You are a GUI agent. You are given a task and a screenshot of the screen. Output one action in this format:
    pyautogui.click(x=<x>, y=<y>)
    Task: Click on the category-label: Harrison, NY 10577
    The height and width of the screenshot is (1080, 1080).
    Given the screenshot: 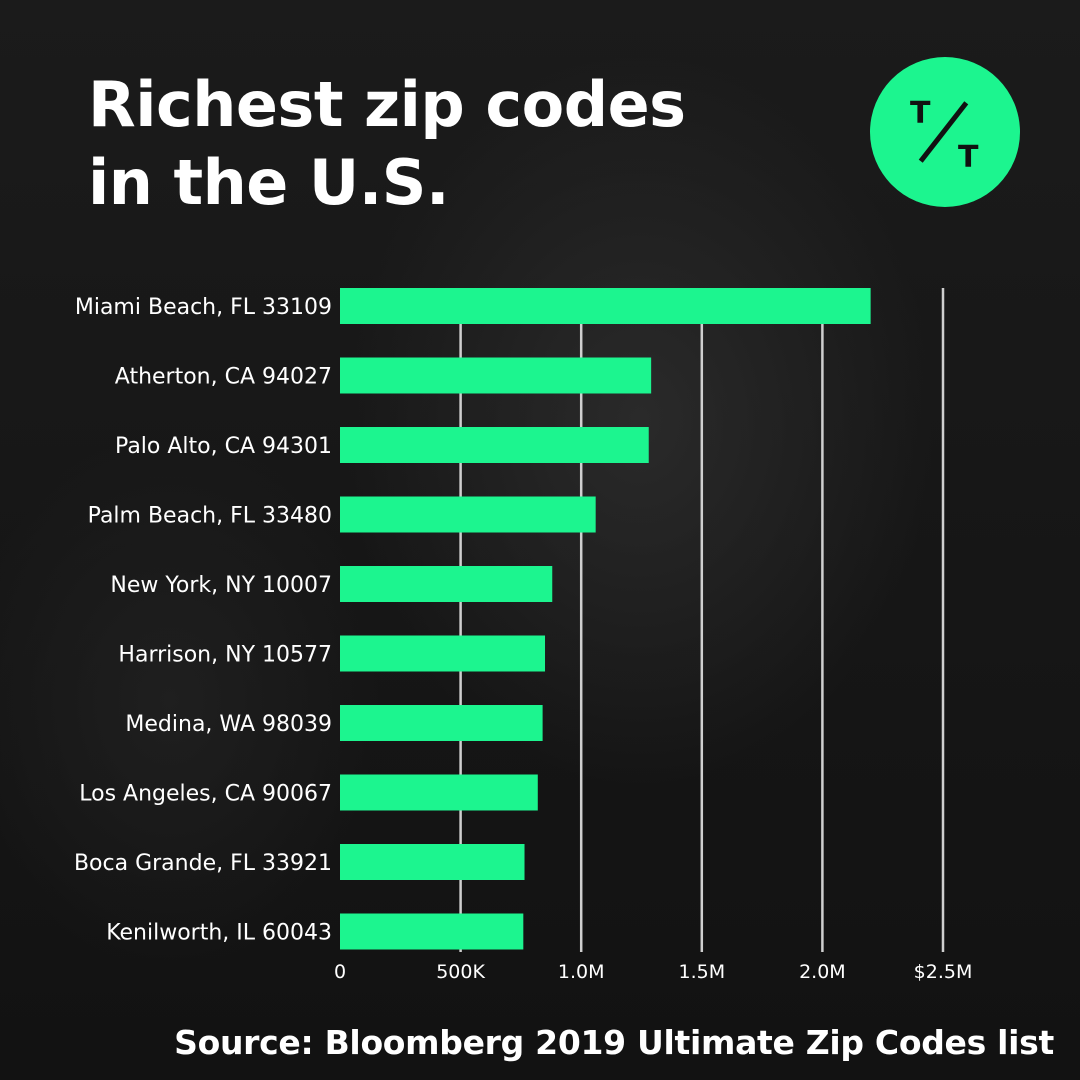 What is the action you would take?
    pyautogui.click(x=225, y=655)
    